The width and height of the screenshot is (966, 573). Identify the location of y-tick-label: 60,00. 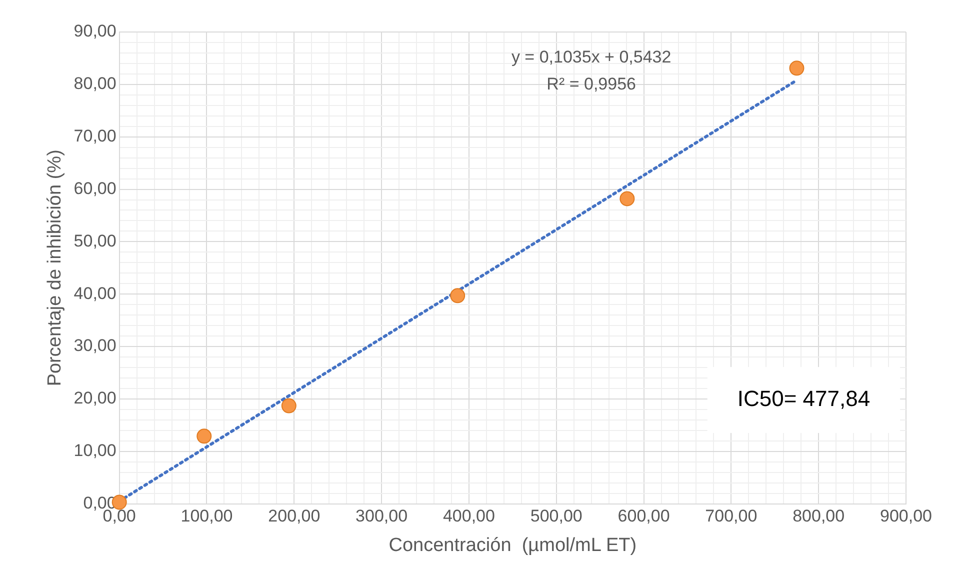
(95, 188).